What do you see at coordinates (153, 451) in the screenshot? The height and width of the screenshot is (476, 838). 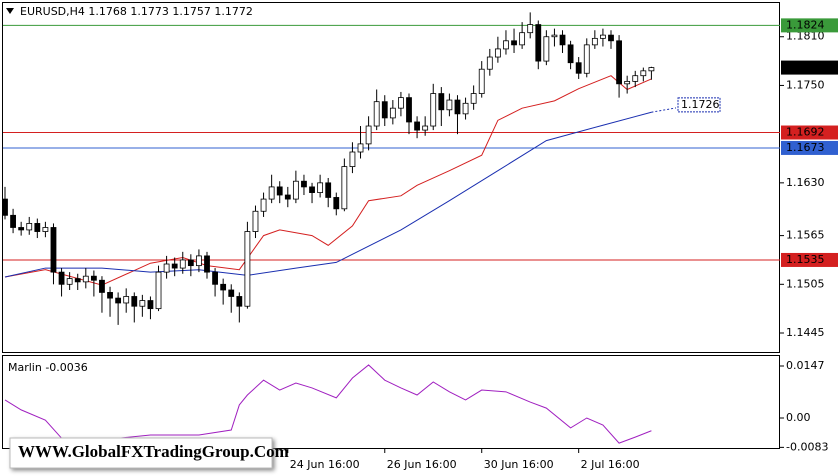 I see `watermark: WWW.GlobalFXTradingGroup.Com` at bounding box center [153, 451].